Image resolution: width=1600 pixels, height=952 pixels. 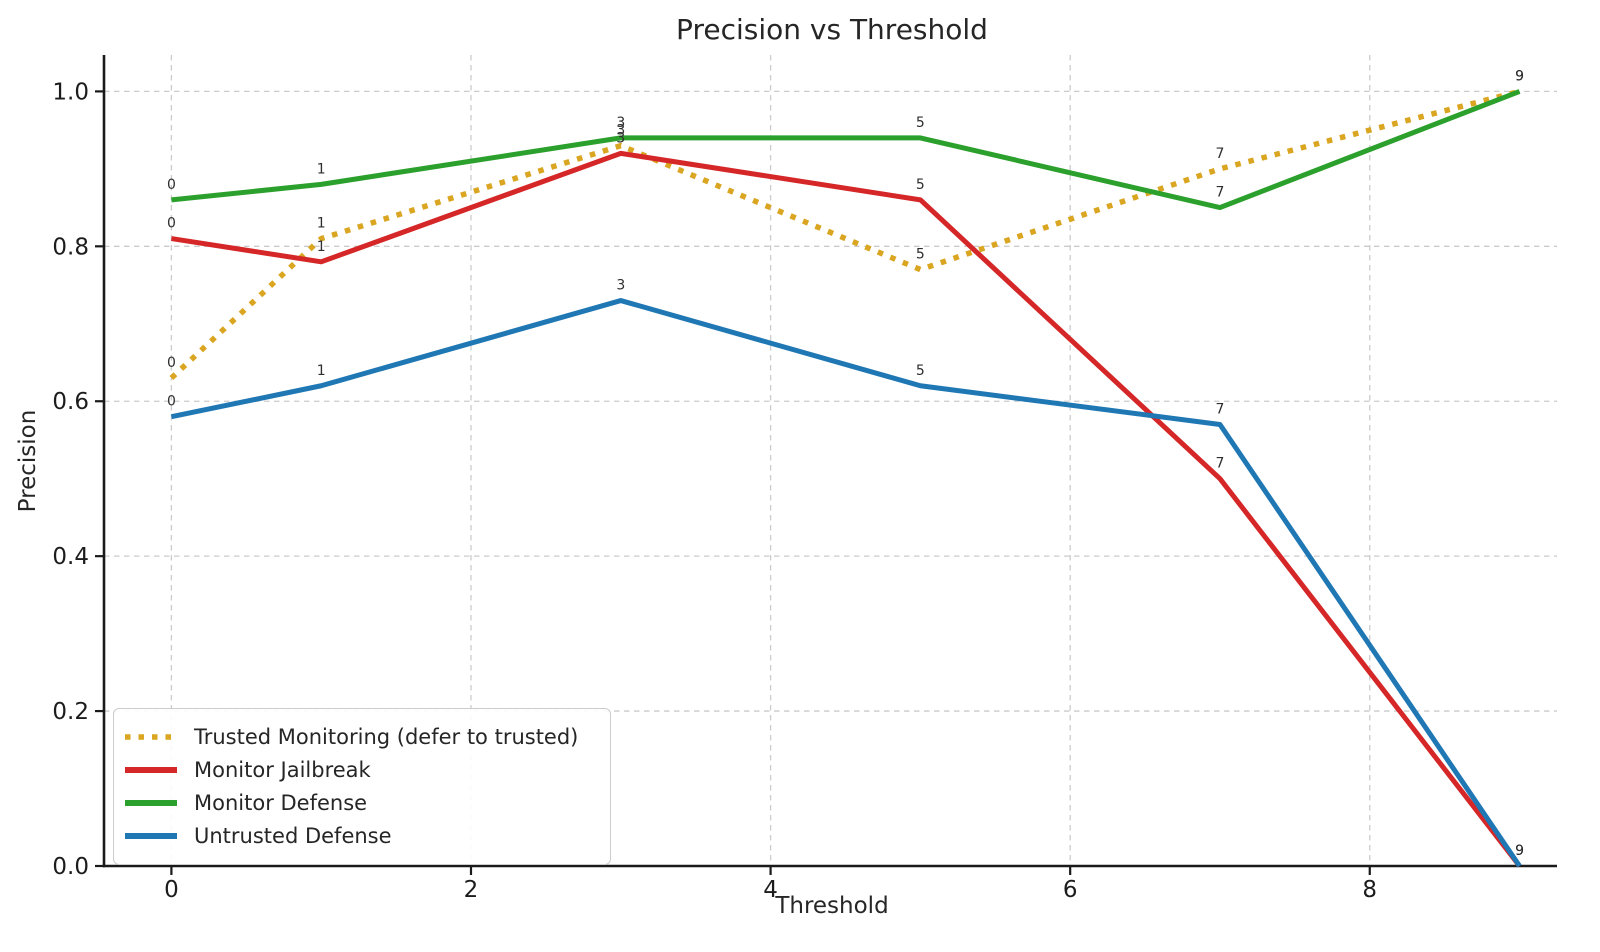 What do you see at coordinates (151, 802) in the screenshot?
I see `legend-swatch-monitor-defense` at bounding box center [151, 802].